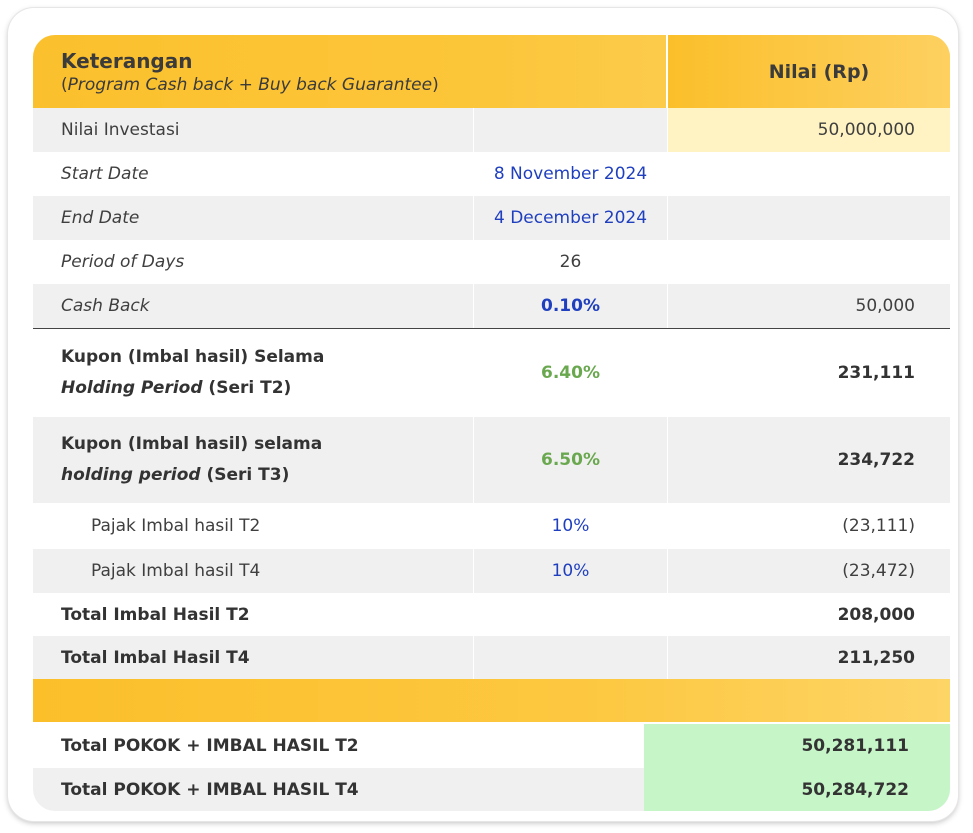 This screenshot has width=973, height=833. What do you see at coordinates (105, 174) in the screenshot?
I see `row-label: Start Date` at bounding box center [105, 174].